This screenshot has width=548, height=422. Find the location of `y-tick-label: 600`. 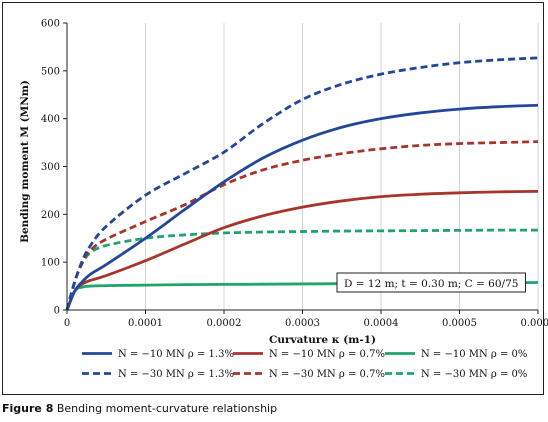

y-tick-label: 600 is located at coordinates (50, 24).